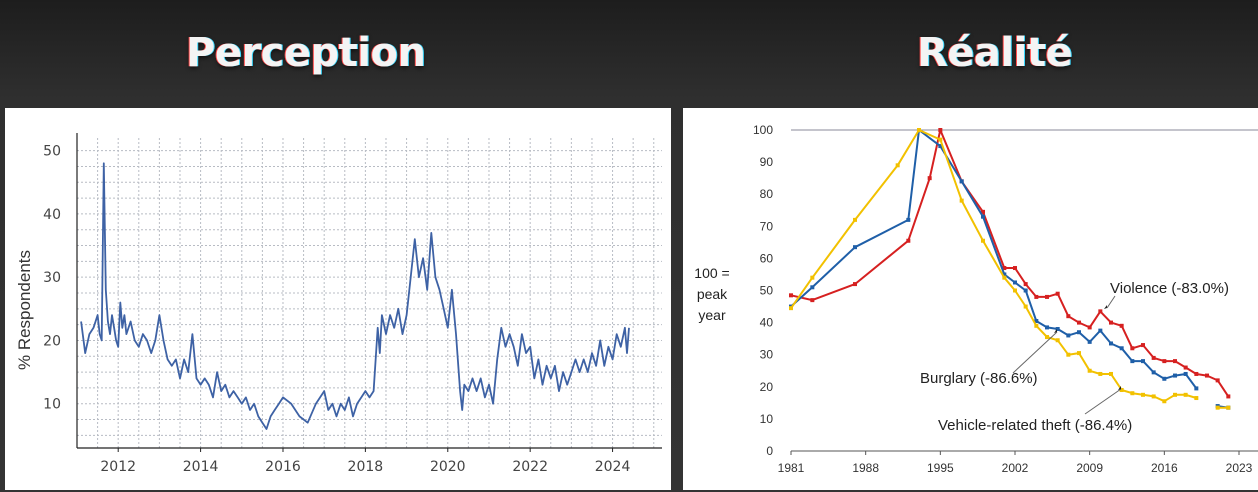 This screenshot has width=1258, height=492. What do you see at coordinates (712, 315) in the screenshot?
I see `y-axis-title-line: year` at bounding box center [712, 315].